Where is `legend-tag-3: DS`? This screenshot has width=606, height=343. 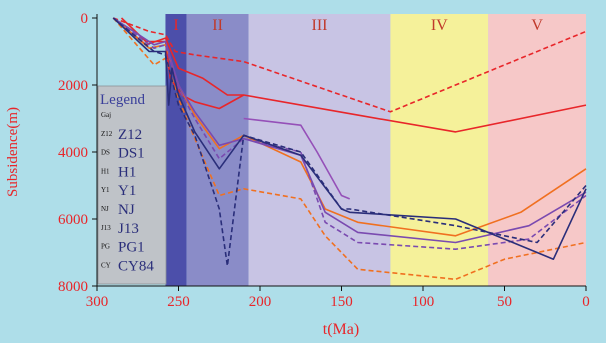
legend-tag-3: DS is located at coordinates (105, 153).